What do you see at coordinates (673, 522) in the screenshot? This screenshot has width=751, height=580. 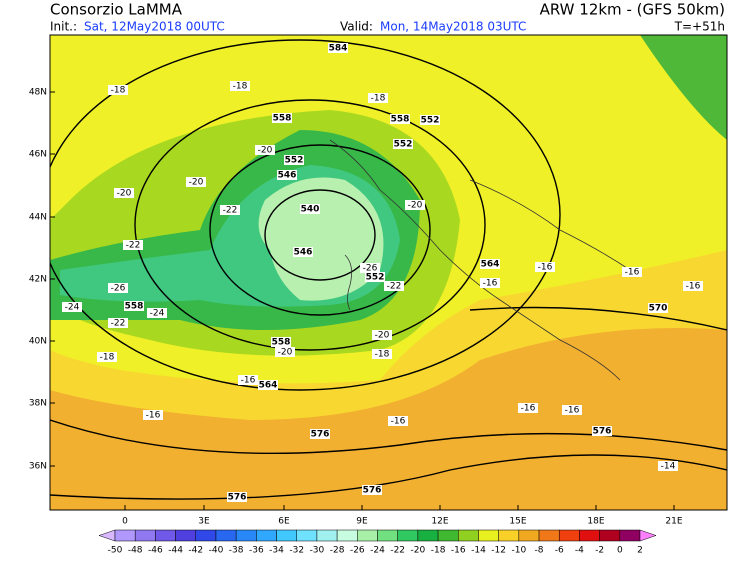 I see `lon-label: 21E` at bounding box center [673, 522].